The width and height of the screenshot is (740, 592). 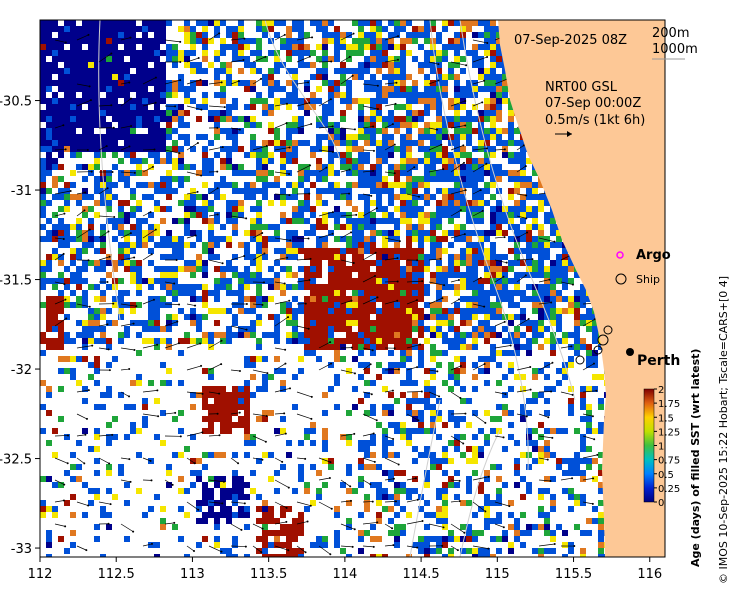 What do you see at coordinates (581, 87) in the screenshot?
I see `current-source-label: NRT00 GSL` at bounding box center [581, 87].